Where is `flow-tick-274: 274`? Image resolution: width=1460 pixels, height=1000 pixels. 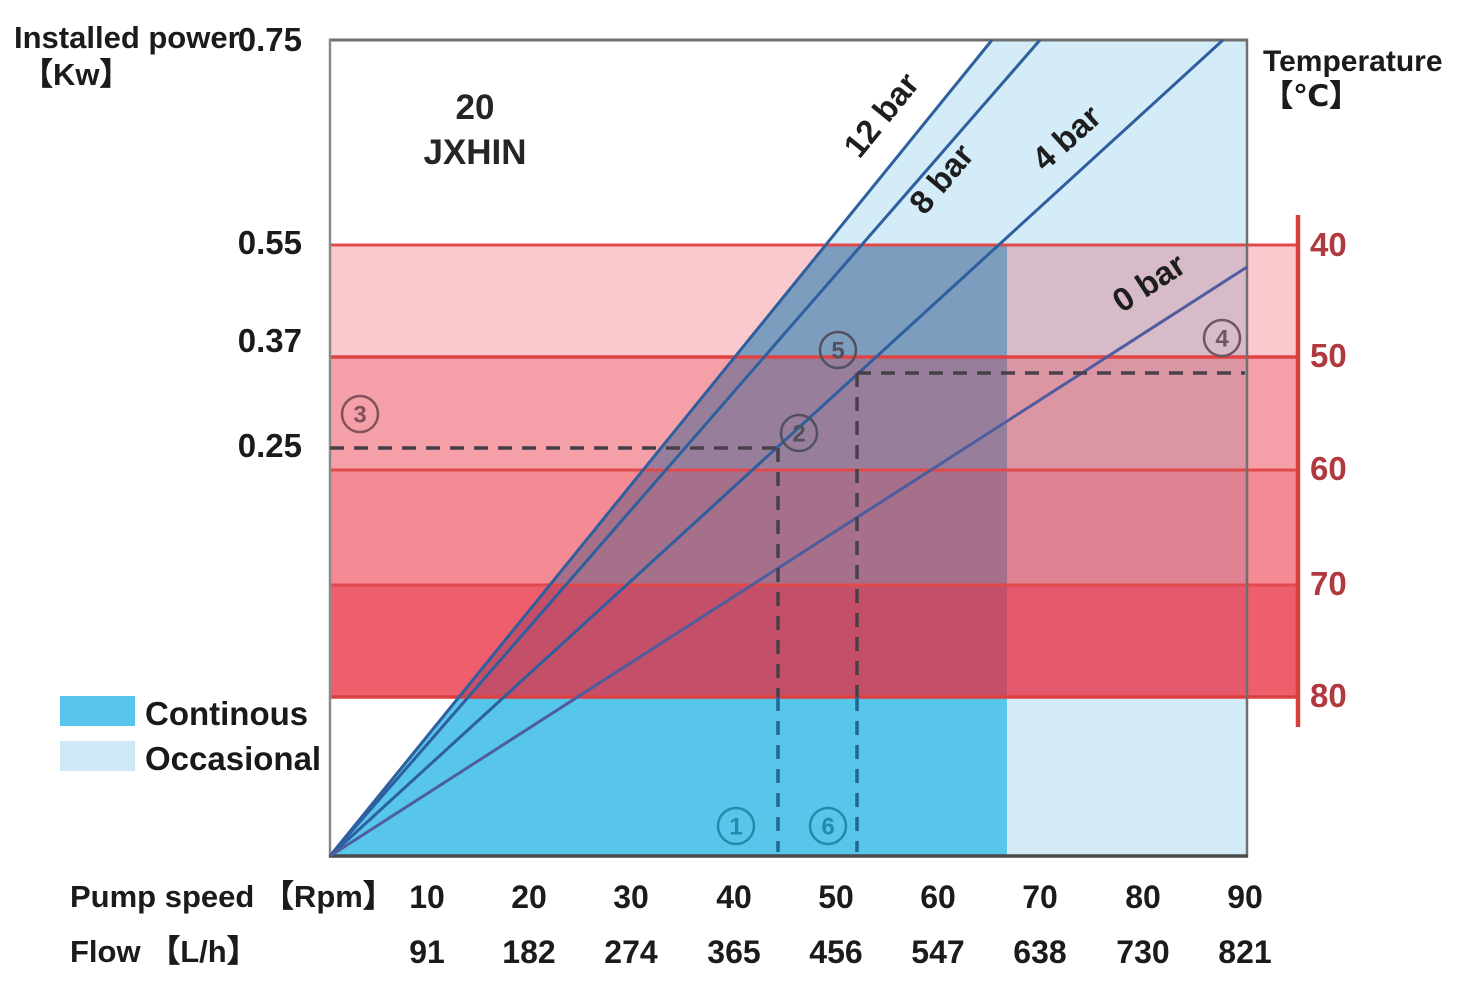
flow-tick-274: 274 is located at coordinates (631, 952).